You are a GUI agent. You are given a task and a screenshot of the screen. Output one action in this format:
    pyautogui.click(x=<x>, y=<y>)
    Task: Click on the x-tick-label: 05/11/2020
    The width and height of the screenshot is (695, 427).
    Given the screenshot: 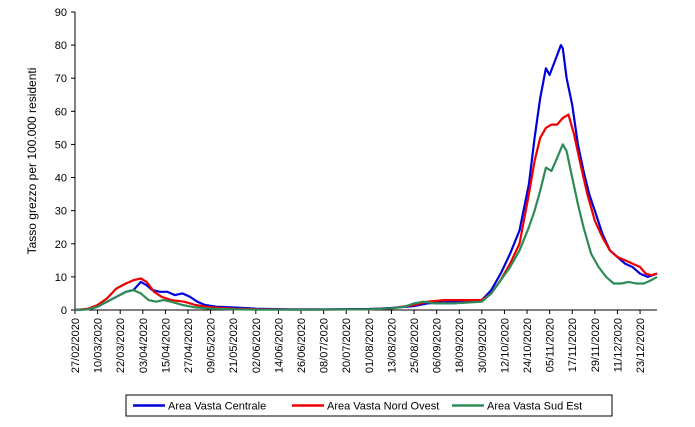 What is the action you would take?
    pyautogui.click(x=551, y=345)
    